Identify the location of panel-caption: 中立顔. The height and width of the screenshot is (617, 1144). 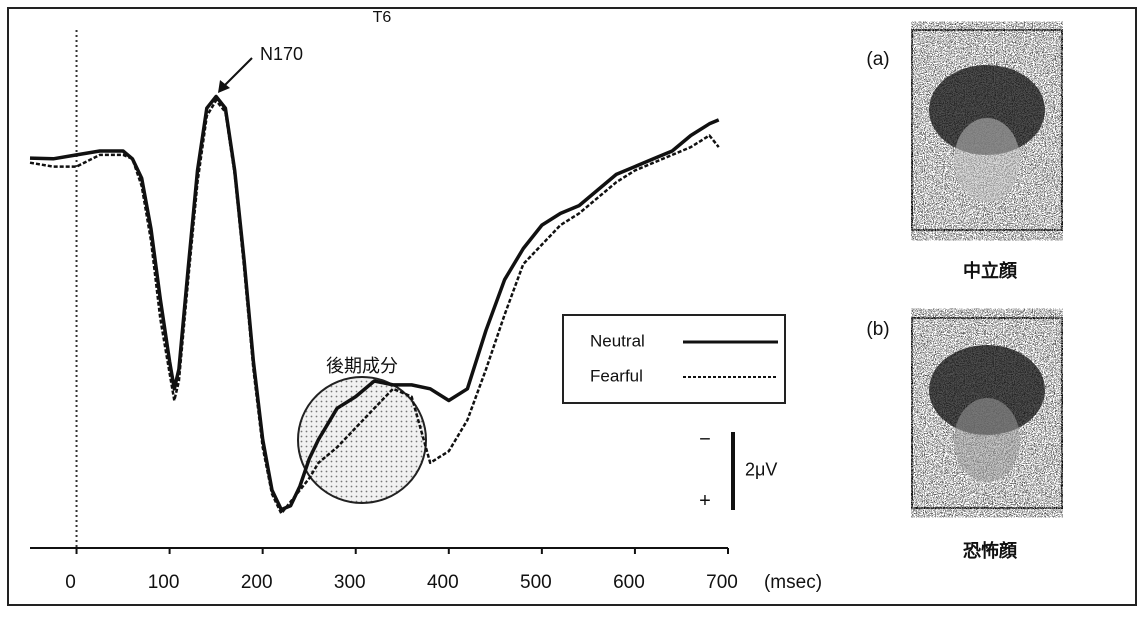
(990, 270).